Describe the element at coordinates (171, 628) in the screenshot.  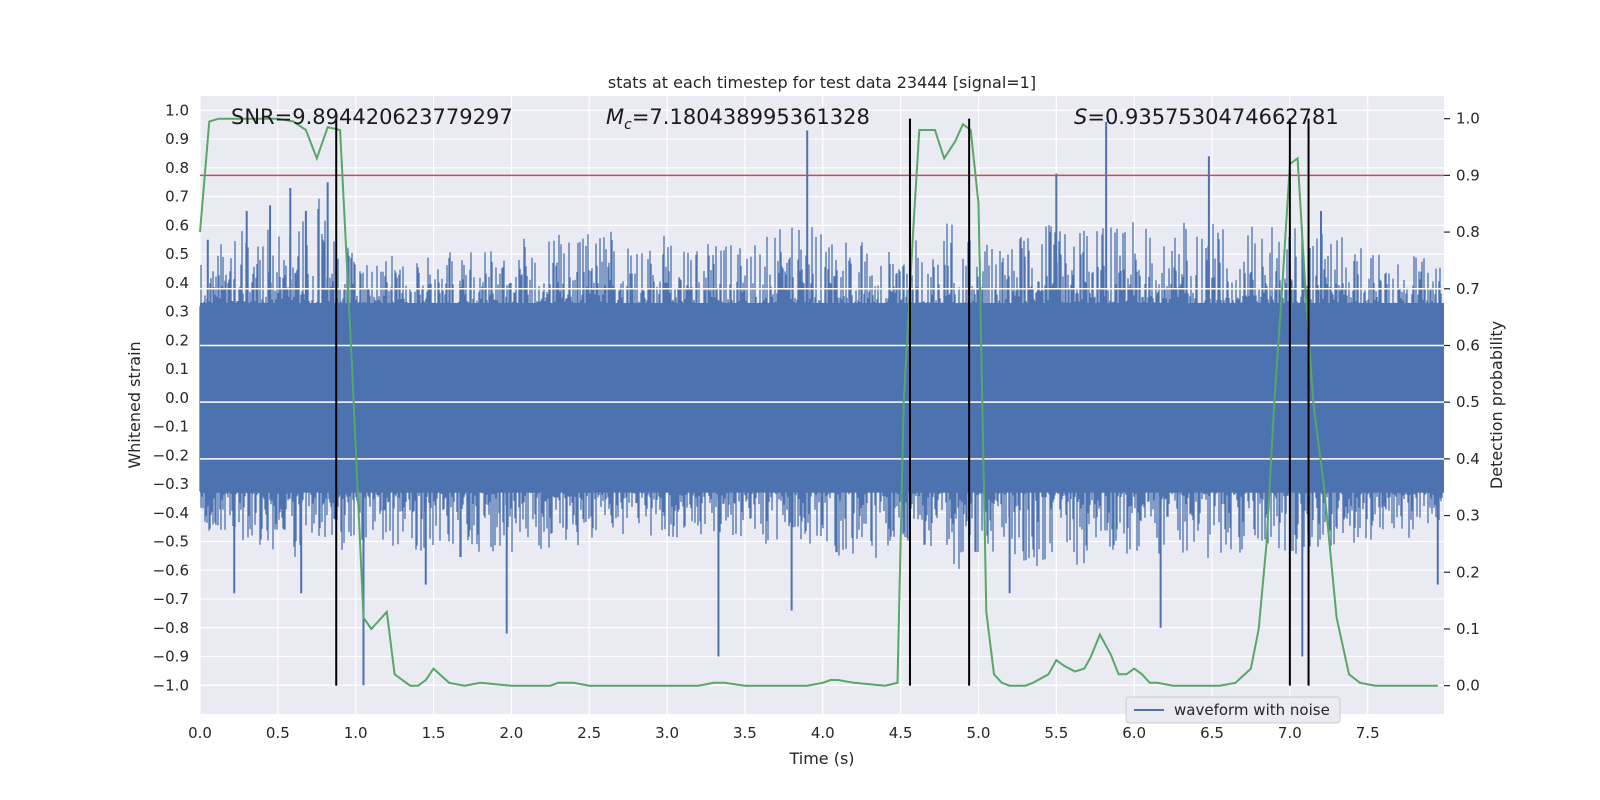
I see `y-tick-label: −0.8` at that location.